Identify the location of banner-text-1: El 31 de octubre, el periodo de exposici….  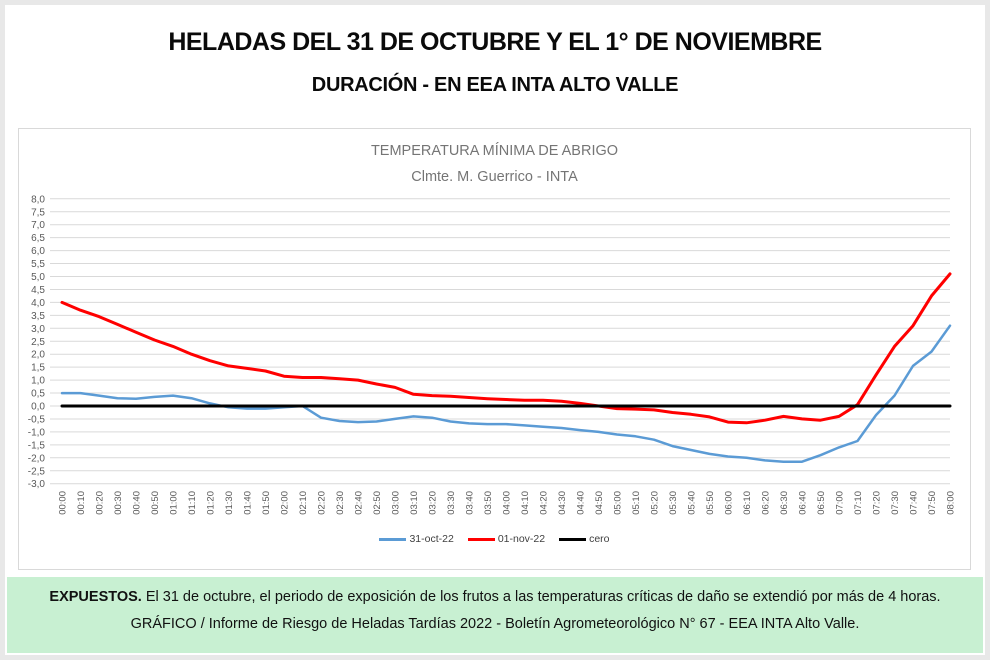
(543, 597).